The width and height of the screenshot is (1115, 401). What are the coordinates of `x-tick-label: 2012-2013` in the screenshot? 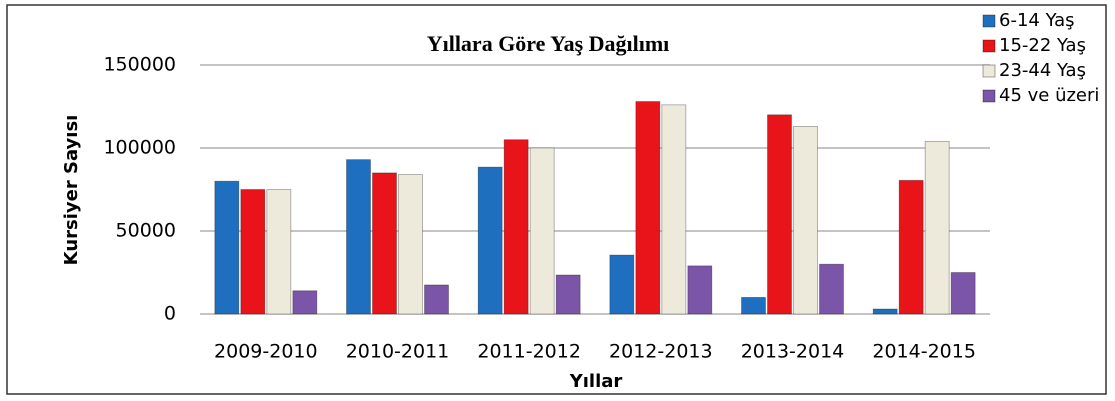 It's located at (661, 352).